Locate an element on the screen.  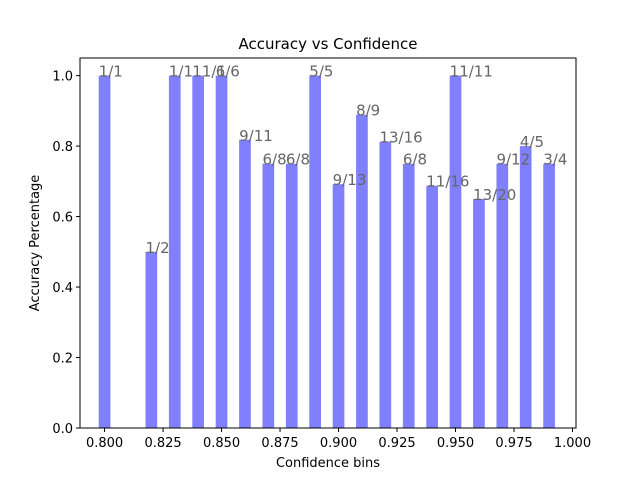
bar-label: 11/11 is located at coordinates (471, 72).